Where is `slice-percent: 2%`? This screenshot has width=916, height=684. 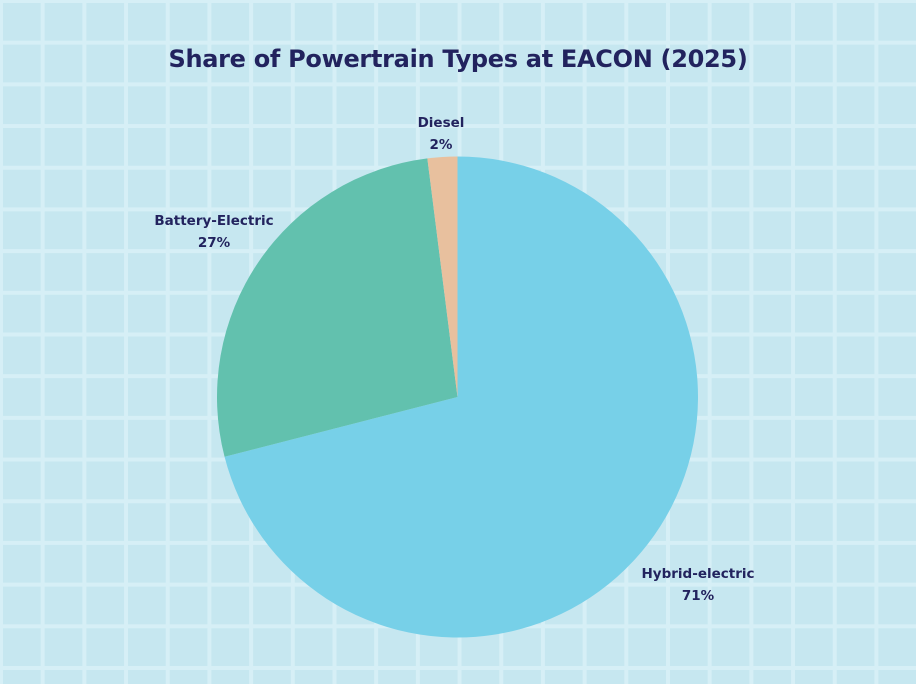 slice-percent: 2% is located at coordinates (441, 145).